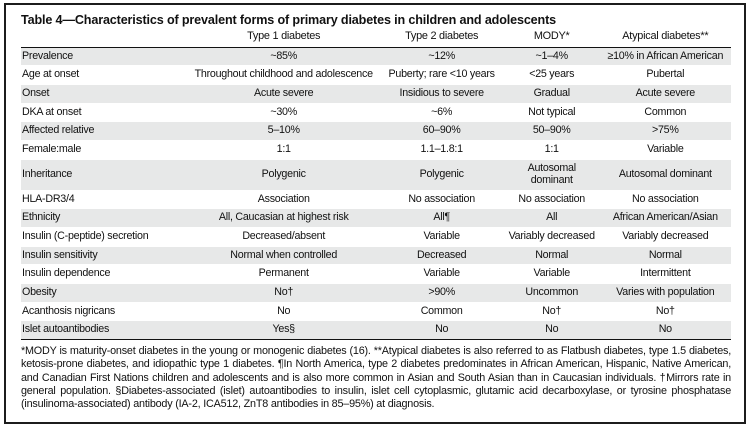 The height and width of the screenshot is (427, 750). What do you see at coordinates (665, 273) in the screenshot?
I see `value-cell: Intermittent` at bounding box center [665, 273].